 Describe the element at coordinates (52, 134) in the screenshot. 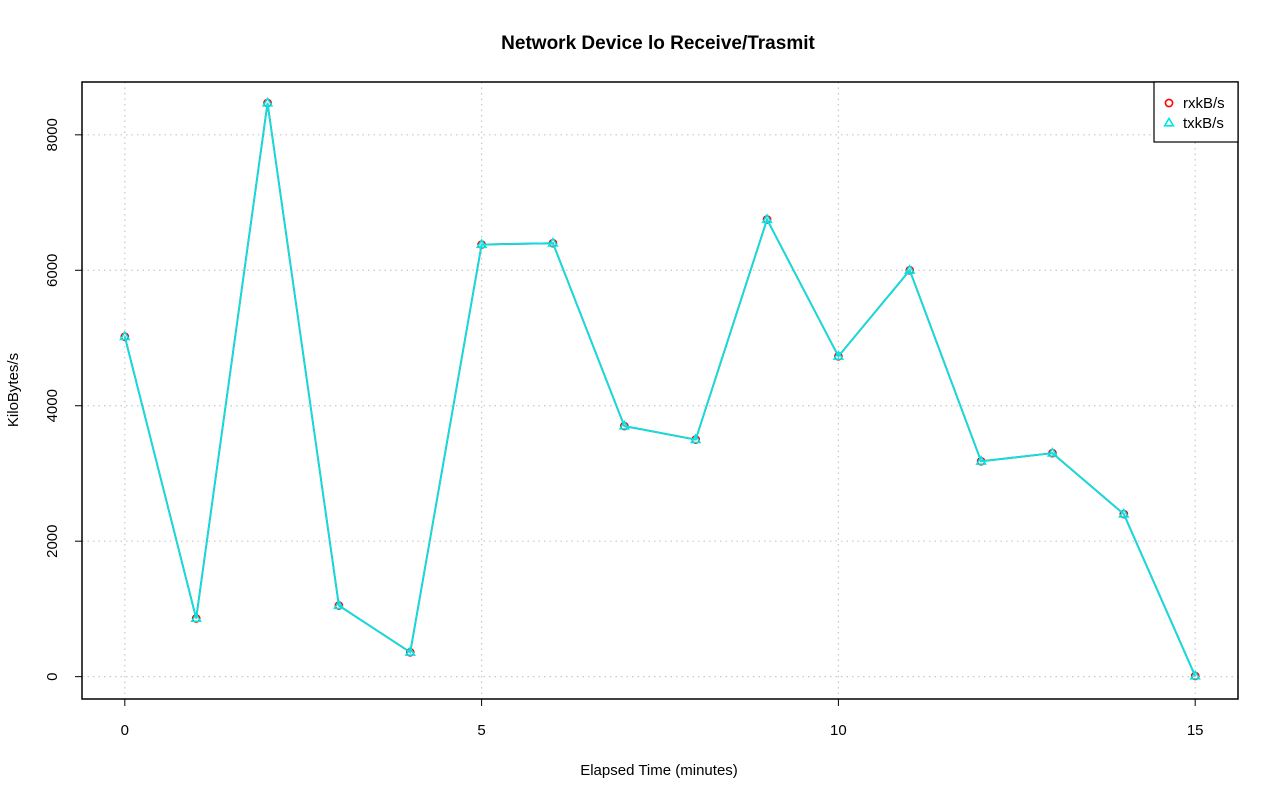

I see `y-tick-label: 8000` at that location.